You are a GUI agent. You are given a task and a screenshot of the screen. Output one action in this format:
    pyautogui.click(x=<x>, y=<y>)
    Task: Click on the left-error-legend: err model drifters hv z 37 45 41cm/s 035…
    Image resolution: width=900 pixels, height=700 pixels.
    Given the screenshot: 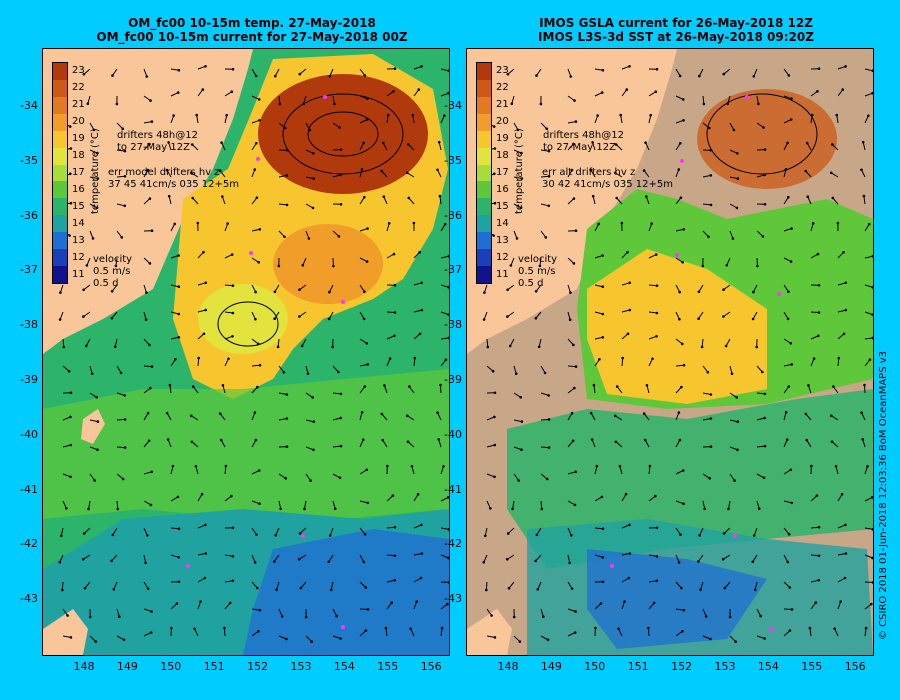 What is the action you would take?
    pyautogui.click(x=173, y=179)
    